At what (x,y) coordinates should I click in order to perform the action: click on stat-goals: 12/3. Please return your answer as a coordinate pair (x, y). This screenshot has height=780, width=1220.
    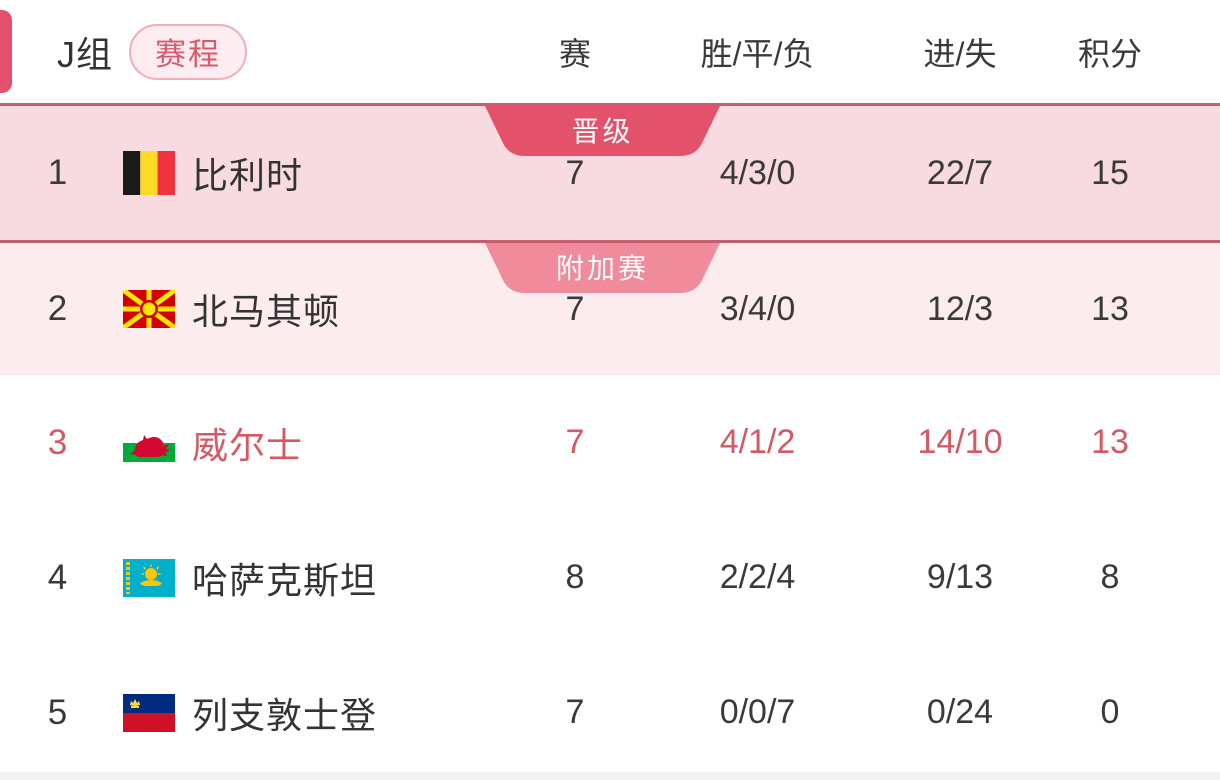
    Looking at the image, I should click on (960, 308).